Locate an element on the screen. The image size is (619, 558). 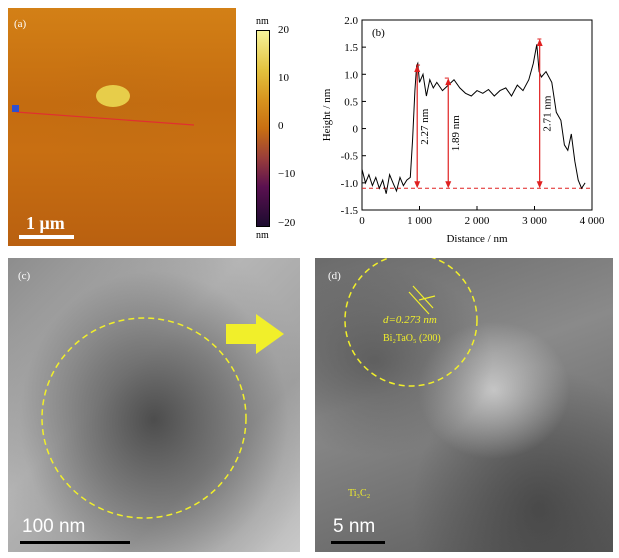
y-tick-label: -1.5 is located at coordinates (350, 211).